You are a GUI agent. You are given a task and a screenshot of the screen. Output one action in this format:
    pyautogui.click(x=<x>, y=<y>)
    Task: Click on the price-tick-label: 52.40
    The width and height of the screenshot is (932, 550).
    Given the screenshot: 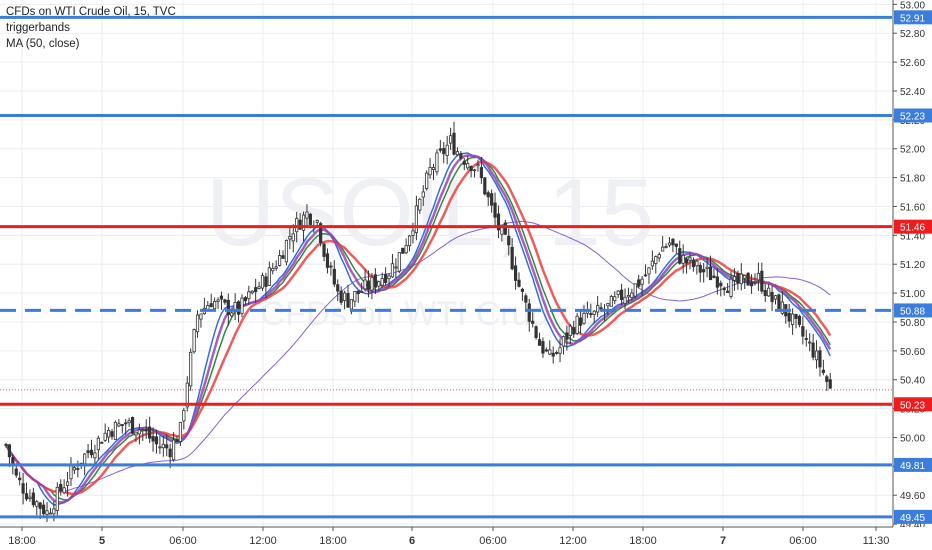 What is the action you would take?
    pyautogui.click(x=912, y=92)
    